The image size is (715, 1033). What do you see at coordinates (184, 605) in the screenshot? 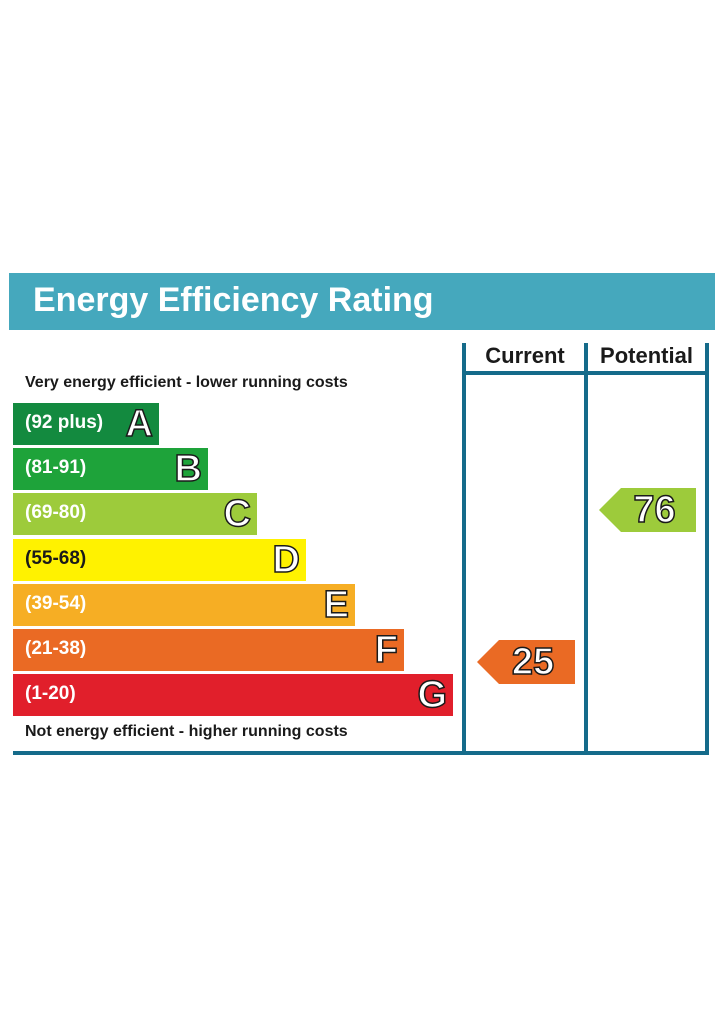
I see `band-e: (39-54) E` at bounding box center [184, 605].